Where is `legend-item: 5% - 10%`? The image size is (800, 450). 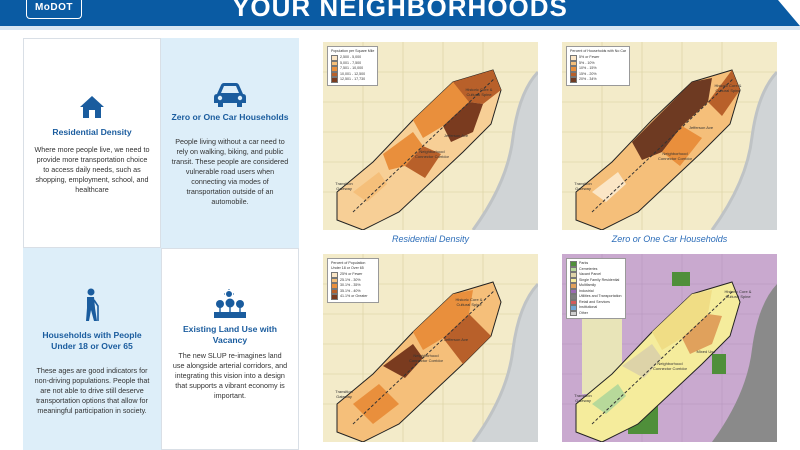
legend-item: 5% - 10% is located at coordinates (587, 62).